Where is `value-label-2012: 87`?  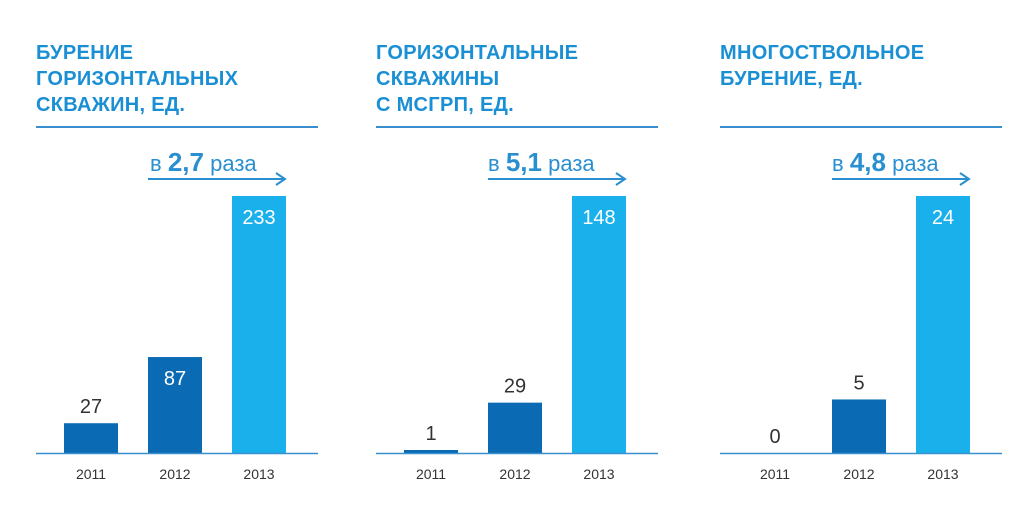
value-label-2012: 87 is located at coordinates (175, 379).